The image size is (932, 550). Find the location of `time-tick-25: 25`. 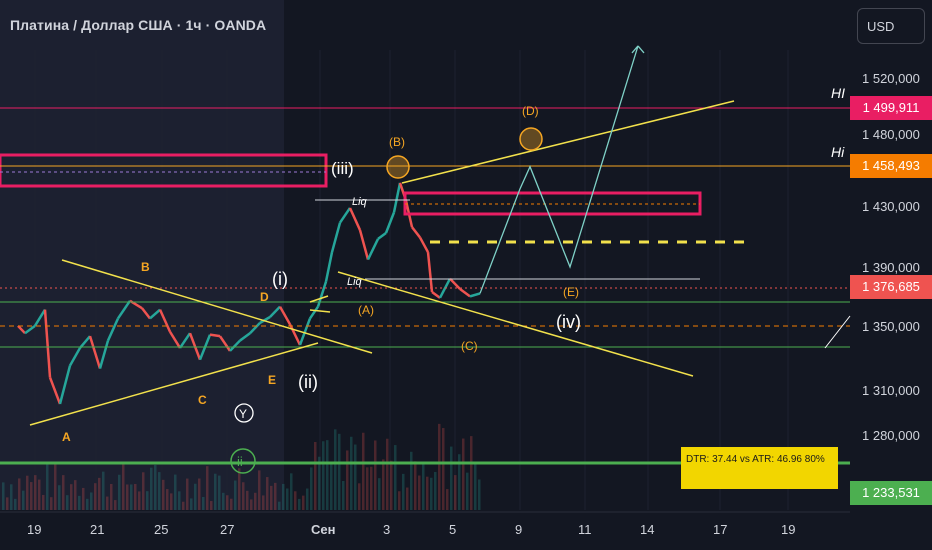

time-tick-25: 25 is located at coordinates (161, 529).